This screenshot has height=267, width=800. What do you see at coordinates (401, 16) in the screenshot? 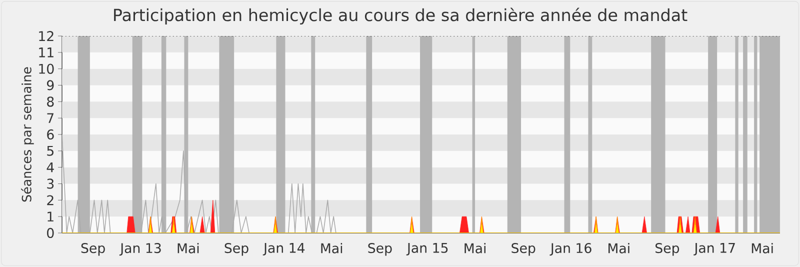
I see `chart-title: Participation en hemicycle au cours de sa dernière année de mandat` at bounding box center [401, 16].